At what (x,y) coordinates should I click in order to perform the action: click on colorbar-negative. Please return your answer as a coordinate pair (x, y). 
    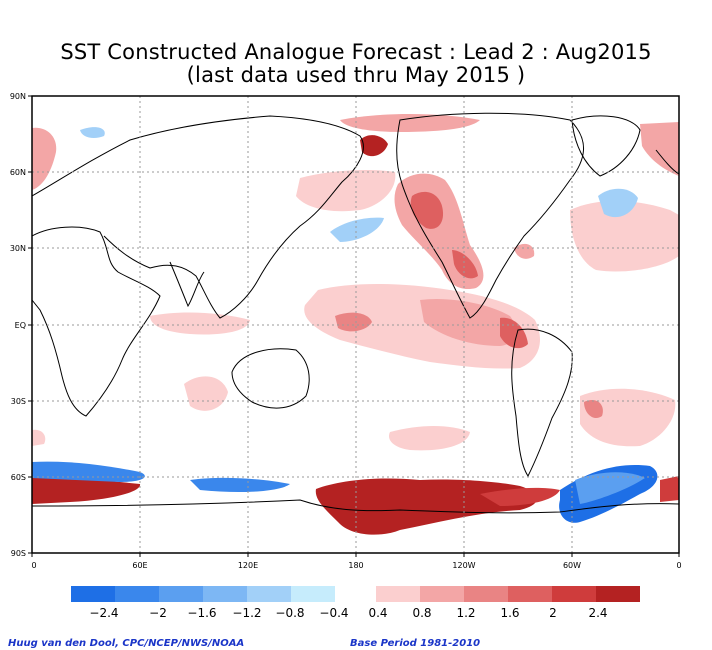
    Looking at the image, I should click on (203, 594).